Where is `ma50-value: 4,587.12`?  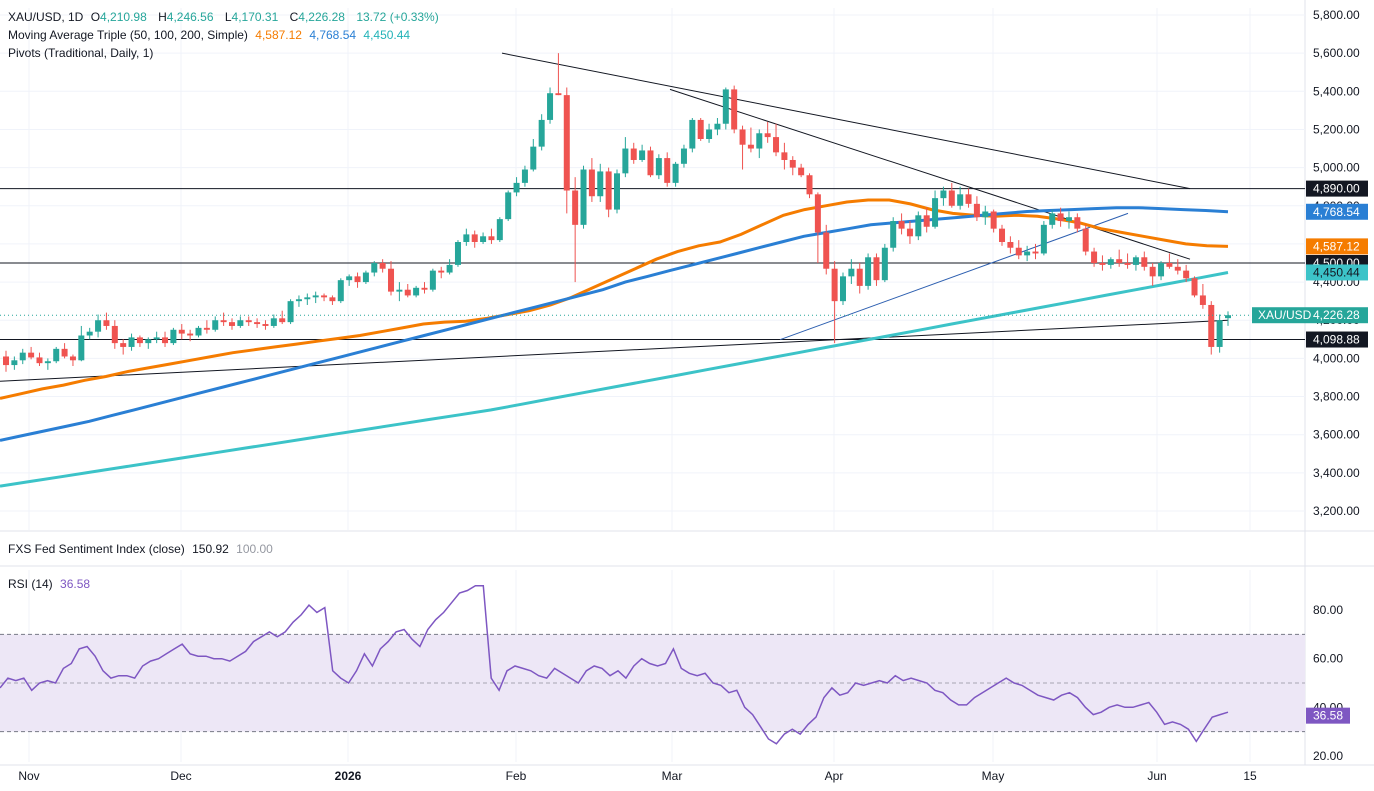
ma50-value: 4,587.12 is located at coordinates (278, 35).